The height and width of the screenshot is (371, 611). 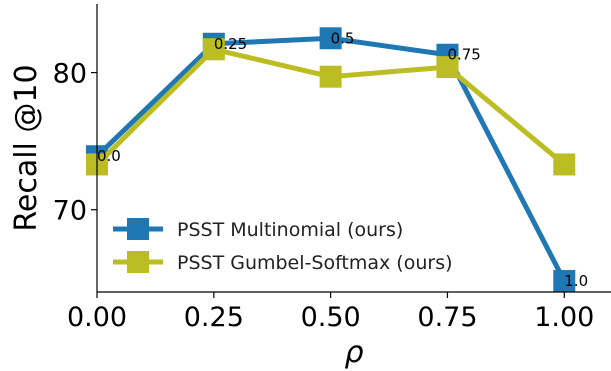 What do you see at coordinates (564, 317) in the screenshot?
I see `x-tick-label: 1.00` at bounding box center [564, 317].